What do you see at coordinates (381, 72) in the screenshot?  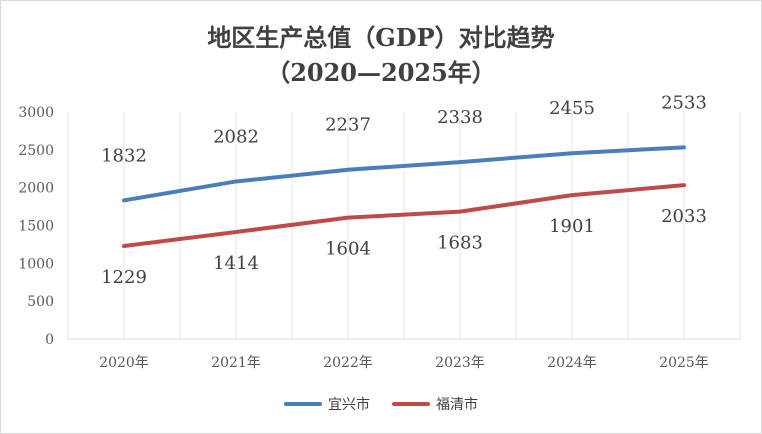 I see `chart-subtitle: （2020—2025年）` at bounding box center [381, 72].